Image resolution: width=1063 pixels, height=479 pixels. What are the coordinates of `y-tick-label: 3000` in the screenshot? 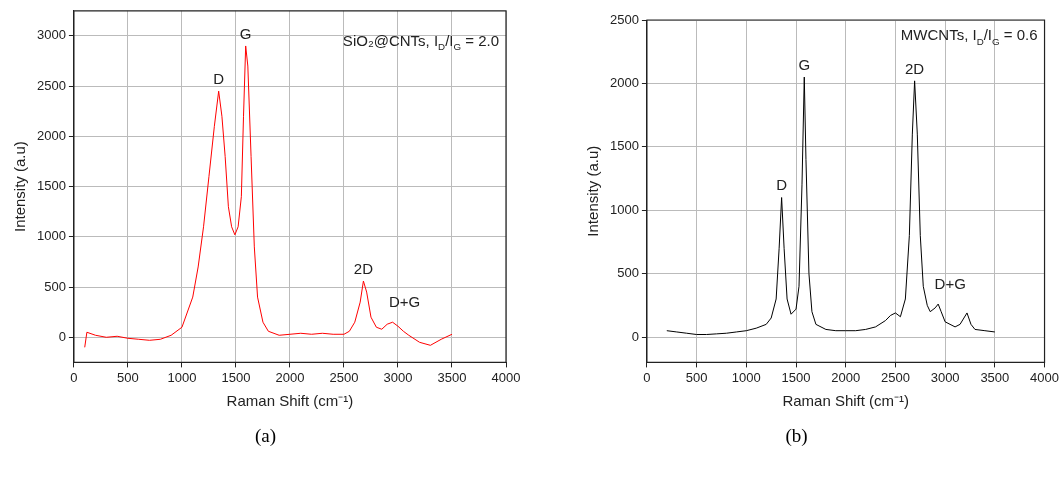 It's located at (51, 35).